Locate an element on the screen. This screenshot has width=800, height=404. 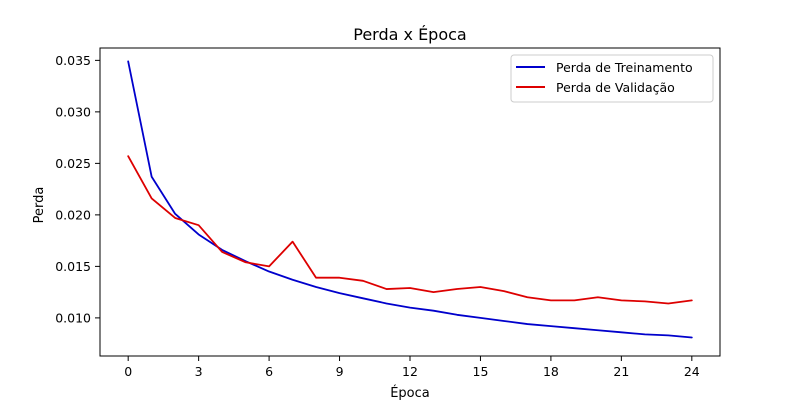
x-tick-label: 18 is located at coordinates (551, 371).